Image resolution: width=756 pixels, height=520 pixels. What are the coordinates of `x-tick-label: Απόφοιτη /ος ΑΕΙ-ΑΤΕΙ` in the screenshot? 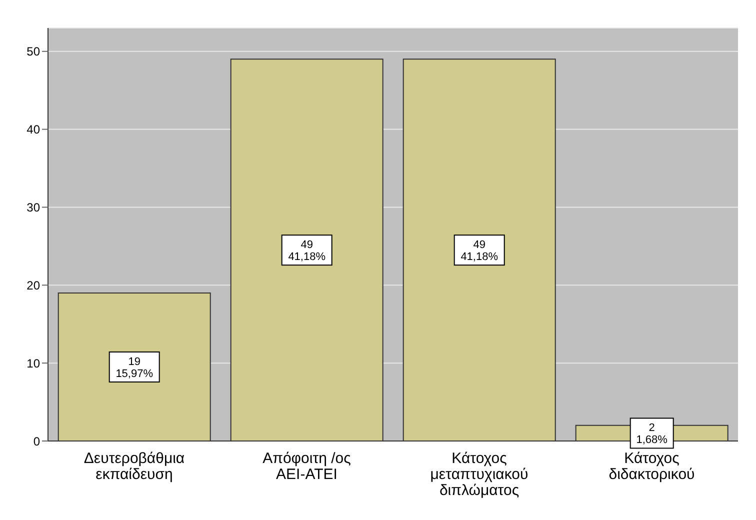 It's located at (306, 466).